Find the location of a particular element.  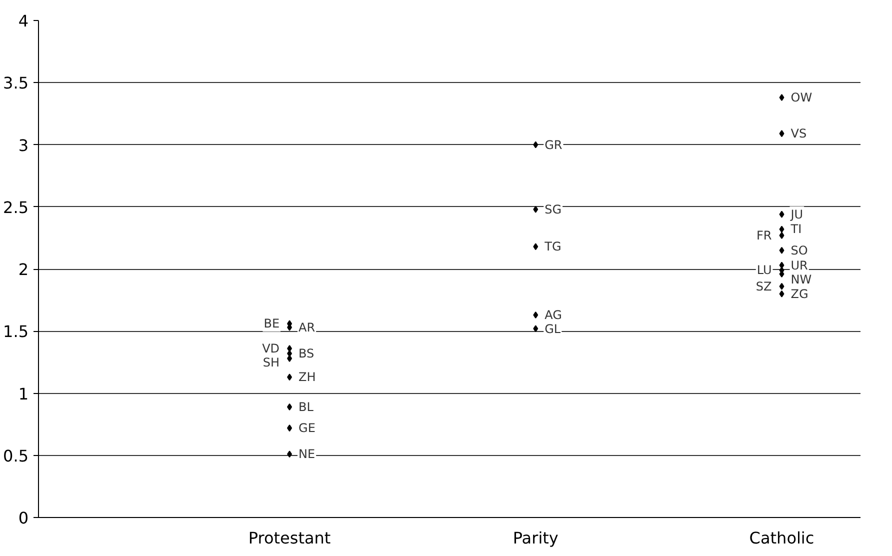

y-tick-label: 4 is located at coordinates (23, 21).